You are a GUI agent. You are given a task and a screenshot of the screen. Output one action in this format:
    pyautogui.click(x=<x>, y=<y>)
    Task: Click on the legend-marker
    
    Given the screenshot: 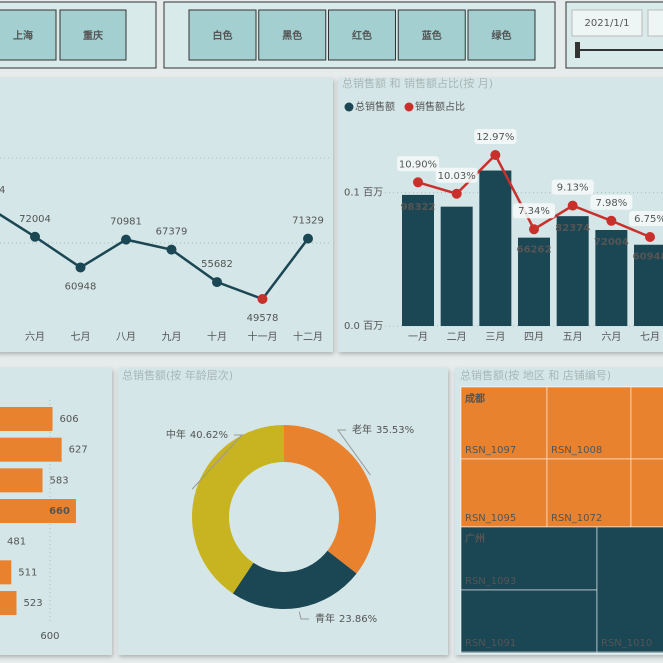 What is the action you would take?
    pyautogui.click(x=409, y=107)
    